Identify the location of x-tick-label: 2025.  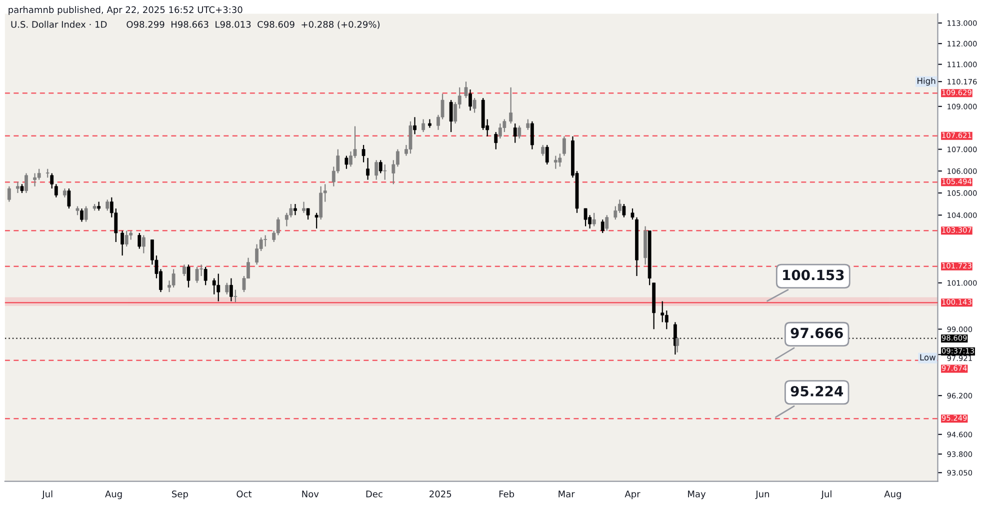
(441, 494).